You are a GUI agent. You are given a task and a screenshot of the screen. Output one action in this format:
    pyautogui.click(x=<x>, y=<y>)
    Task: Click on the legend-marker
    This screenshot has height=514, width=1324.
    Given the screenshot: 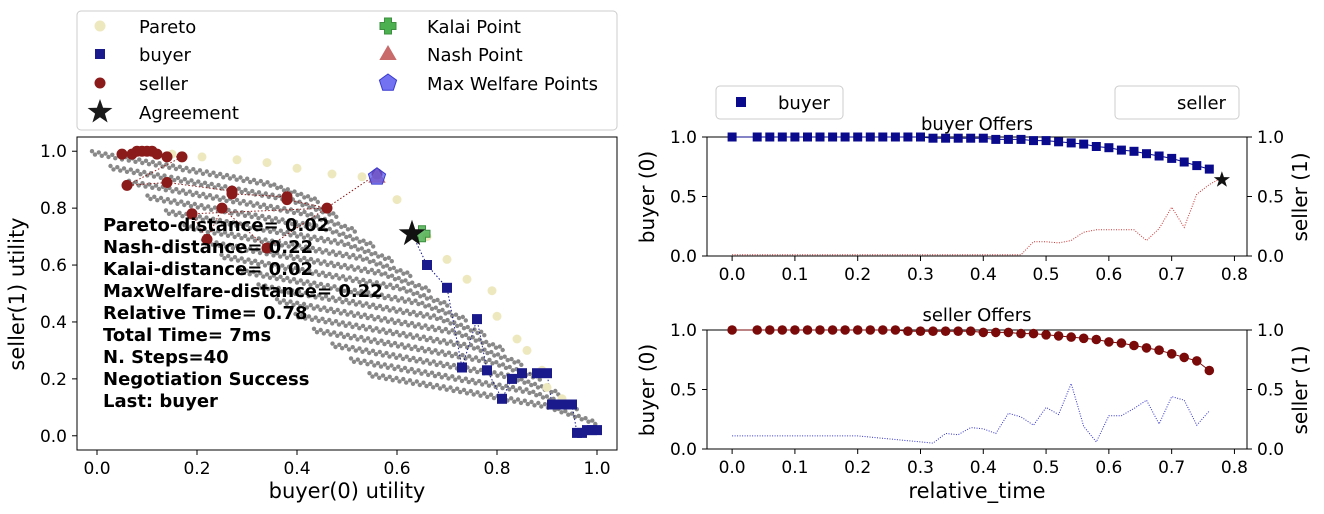 What is the action you would take?
    pyautogui.click(x=100, y=83)
    